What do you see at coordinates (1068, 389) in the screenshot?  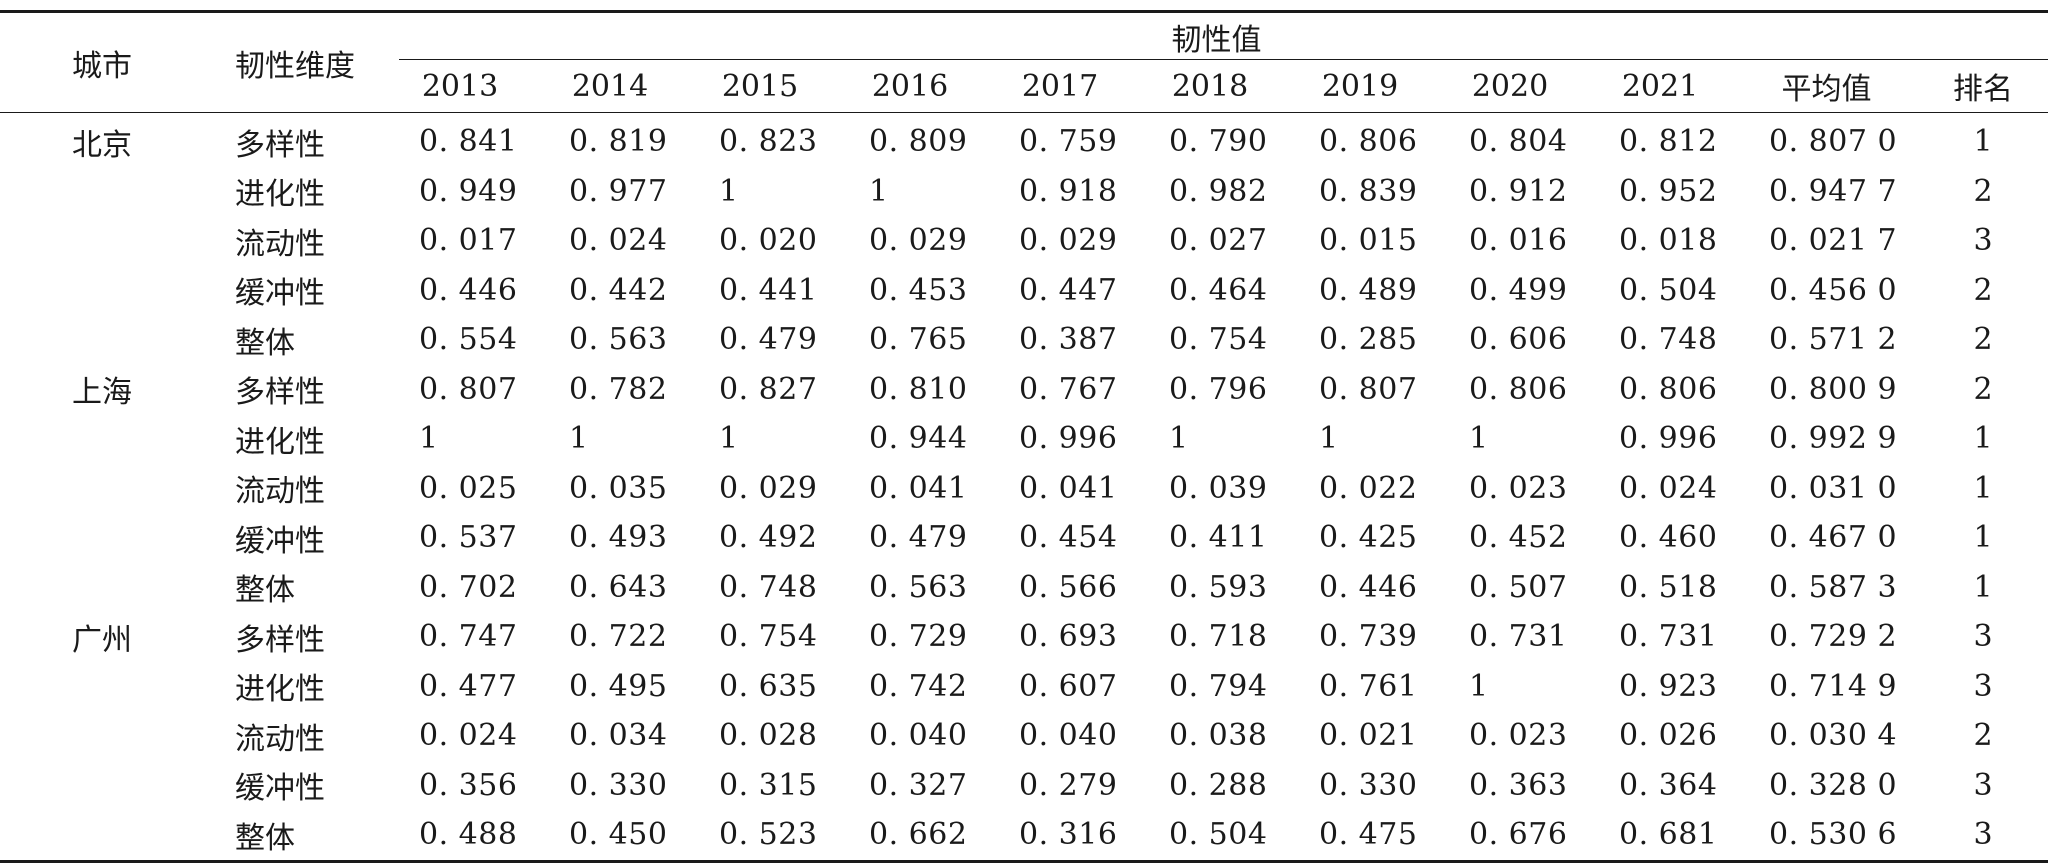 I see `cell-value-2017: 0. 767` at bounding box center [1068, 389].